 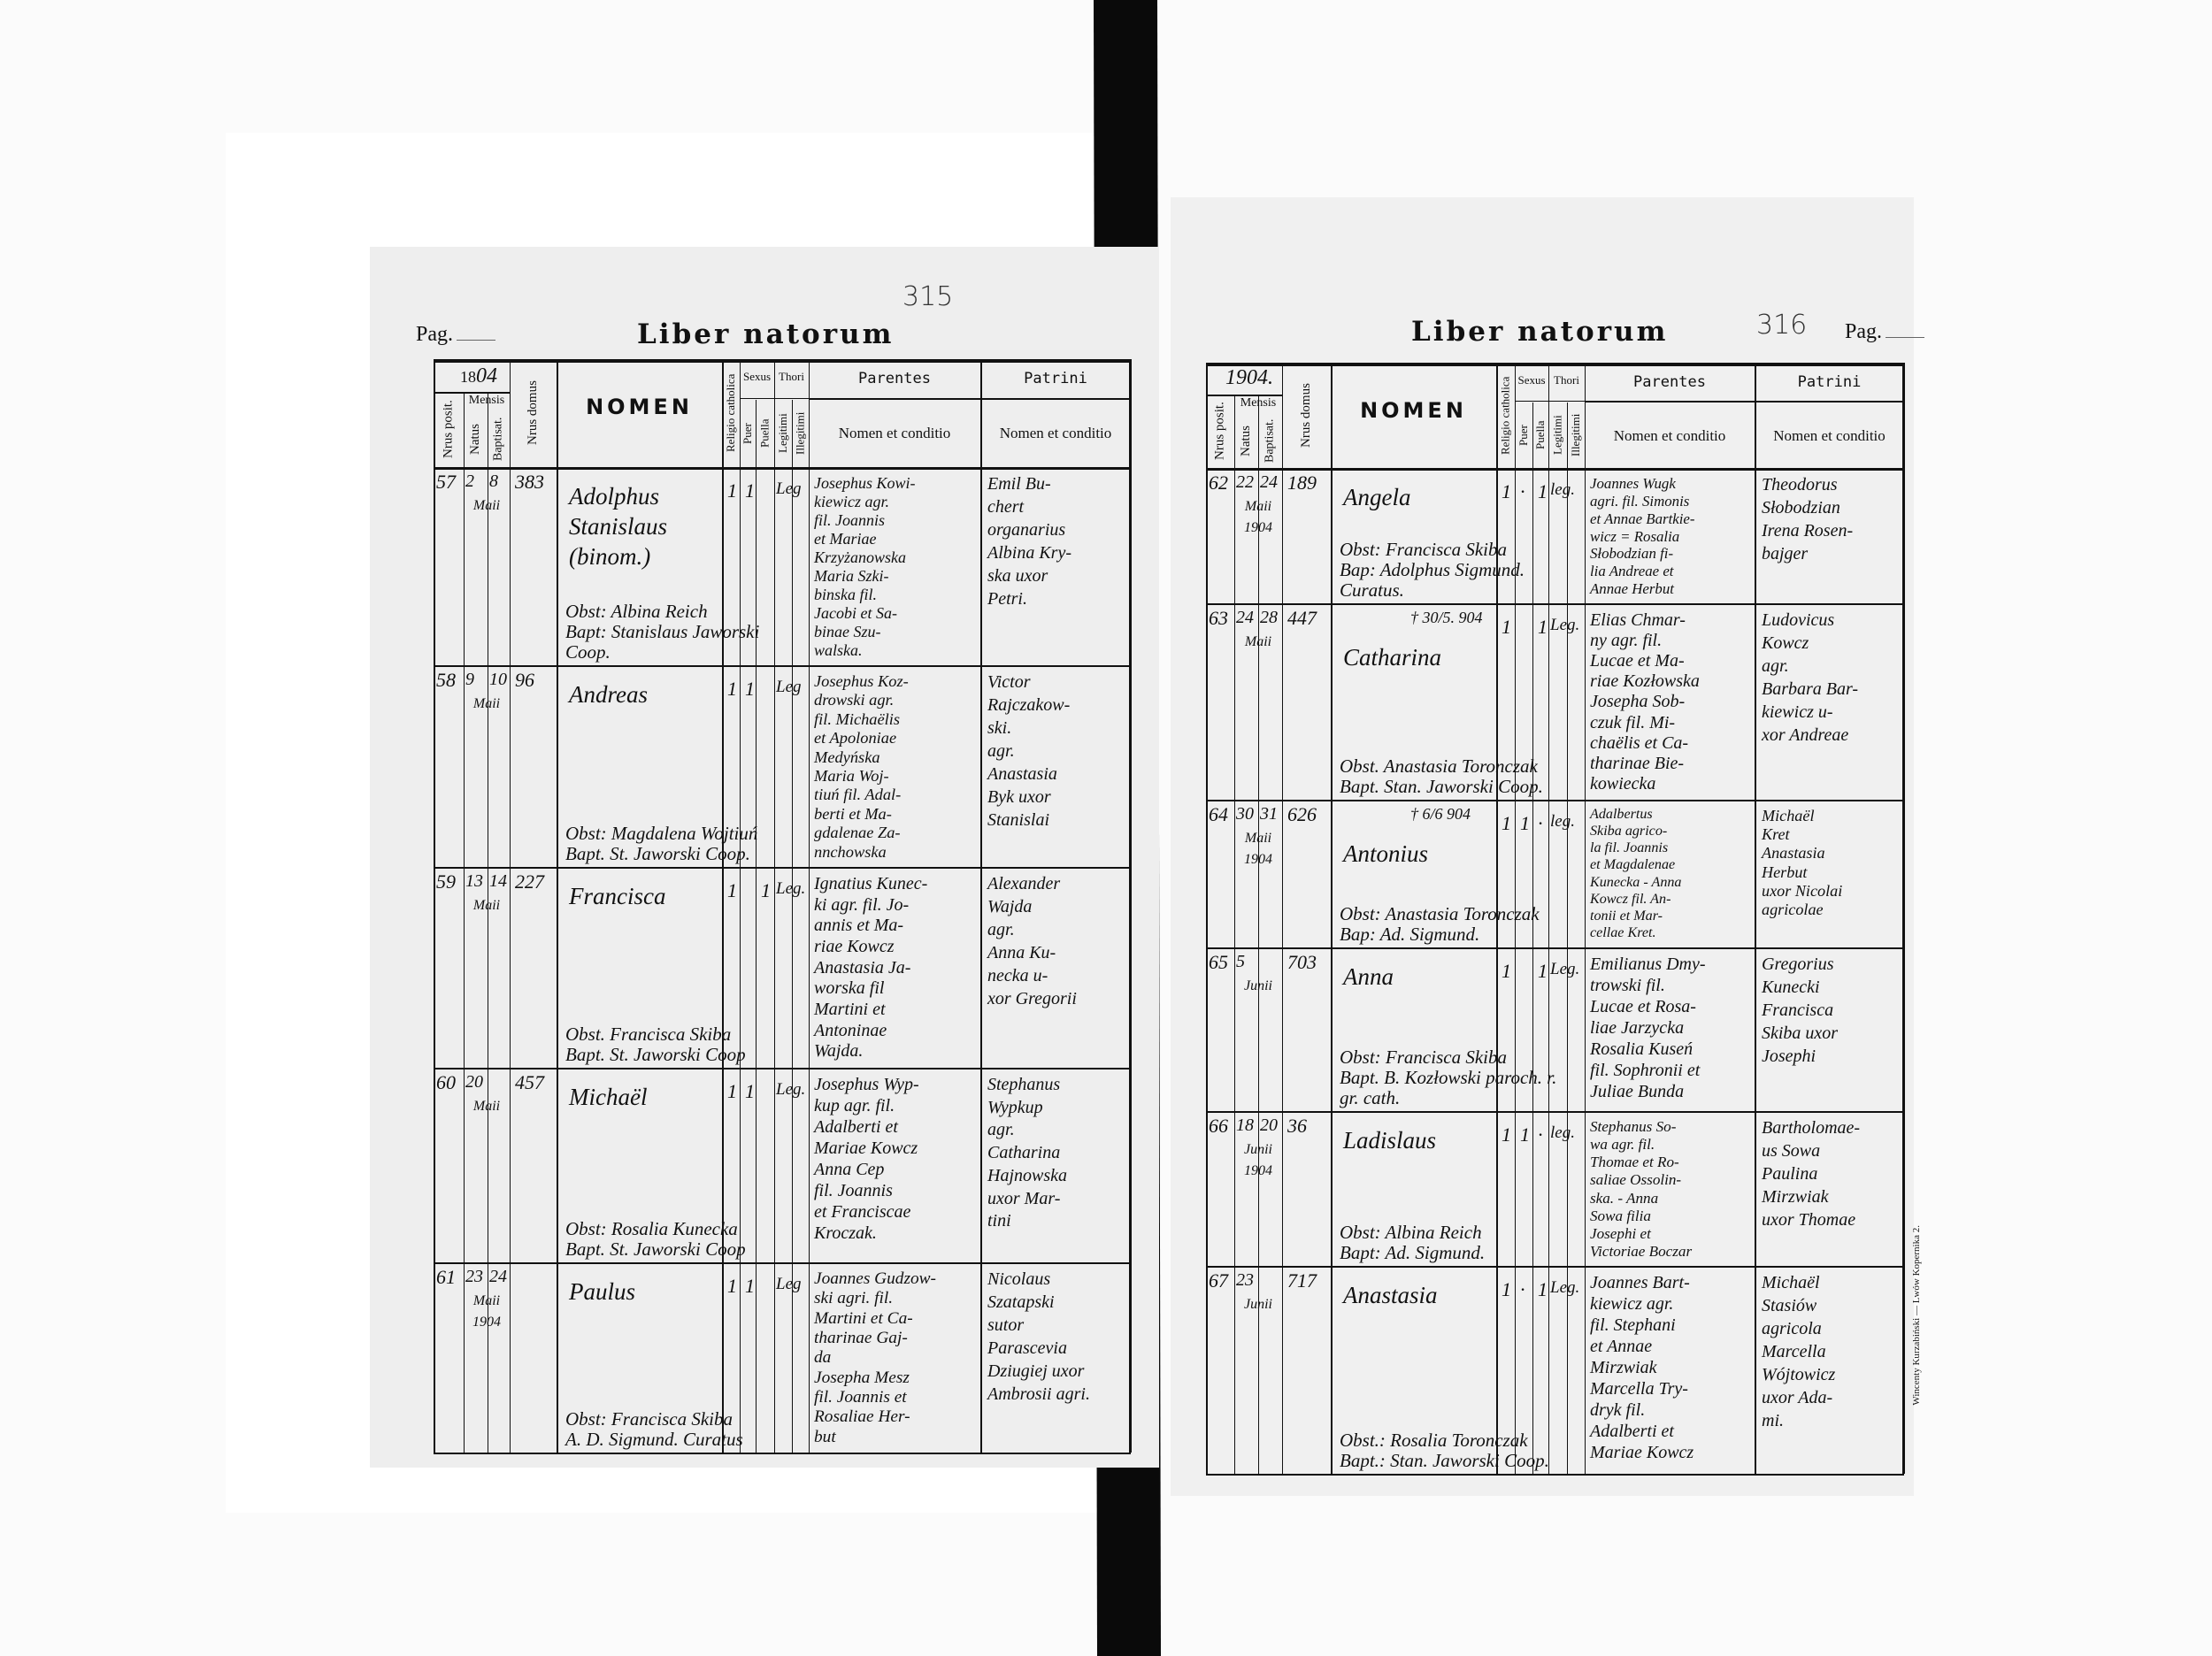 What do you see at coordinates (615, 496) in the screenshot?
I see `child-name: Adolphus` at bounding box center [615, 496].